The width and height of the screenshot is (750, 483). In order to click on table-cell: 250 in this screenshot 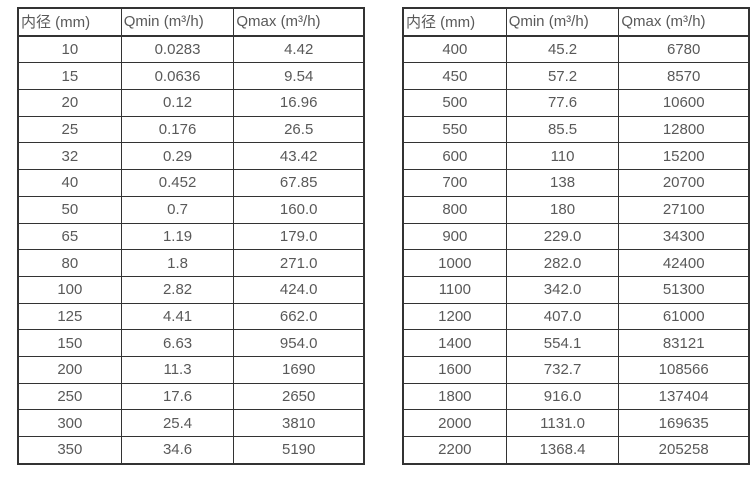, I will do `click(69, 396)`.